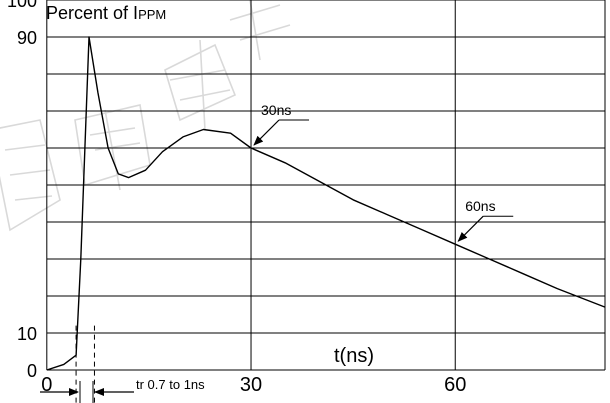 Image resolution: width=610 pixels, height=403 pixels. What do you see at coordinates (170, 384) in the screenshot?
I see `rise-time-label: tr 0.7 to 1ns` at bounding box center [170, 384].